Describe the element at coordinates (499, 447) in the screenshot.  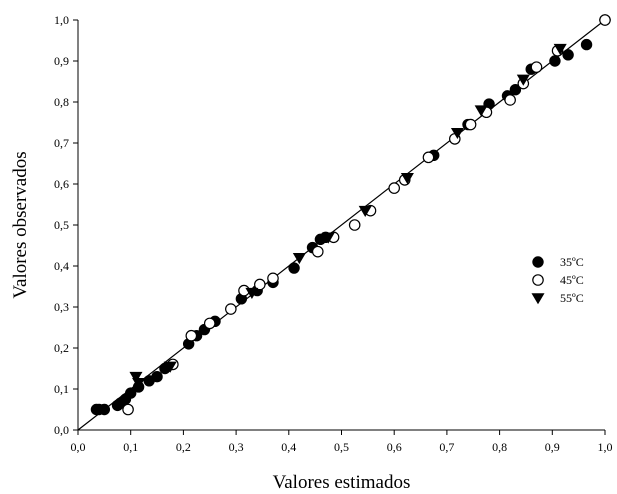
I see `x-tick-label: 0,8` at that location.